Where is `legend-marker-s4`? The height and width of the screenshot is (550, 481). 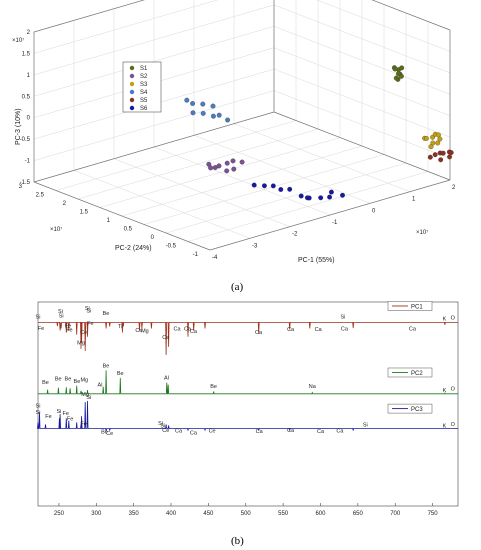 legend-marker-s4 is located at coordinates (132, 92).